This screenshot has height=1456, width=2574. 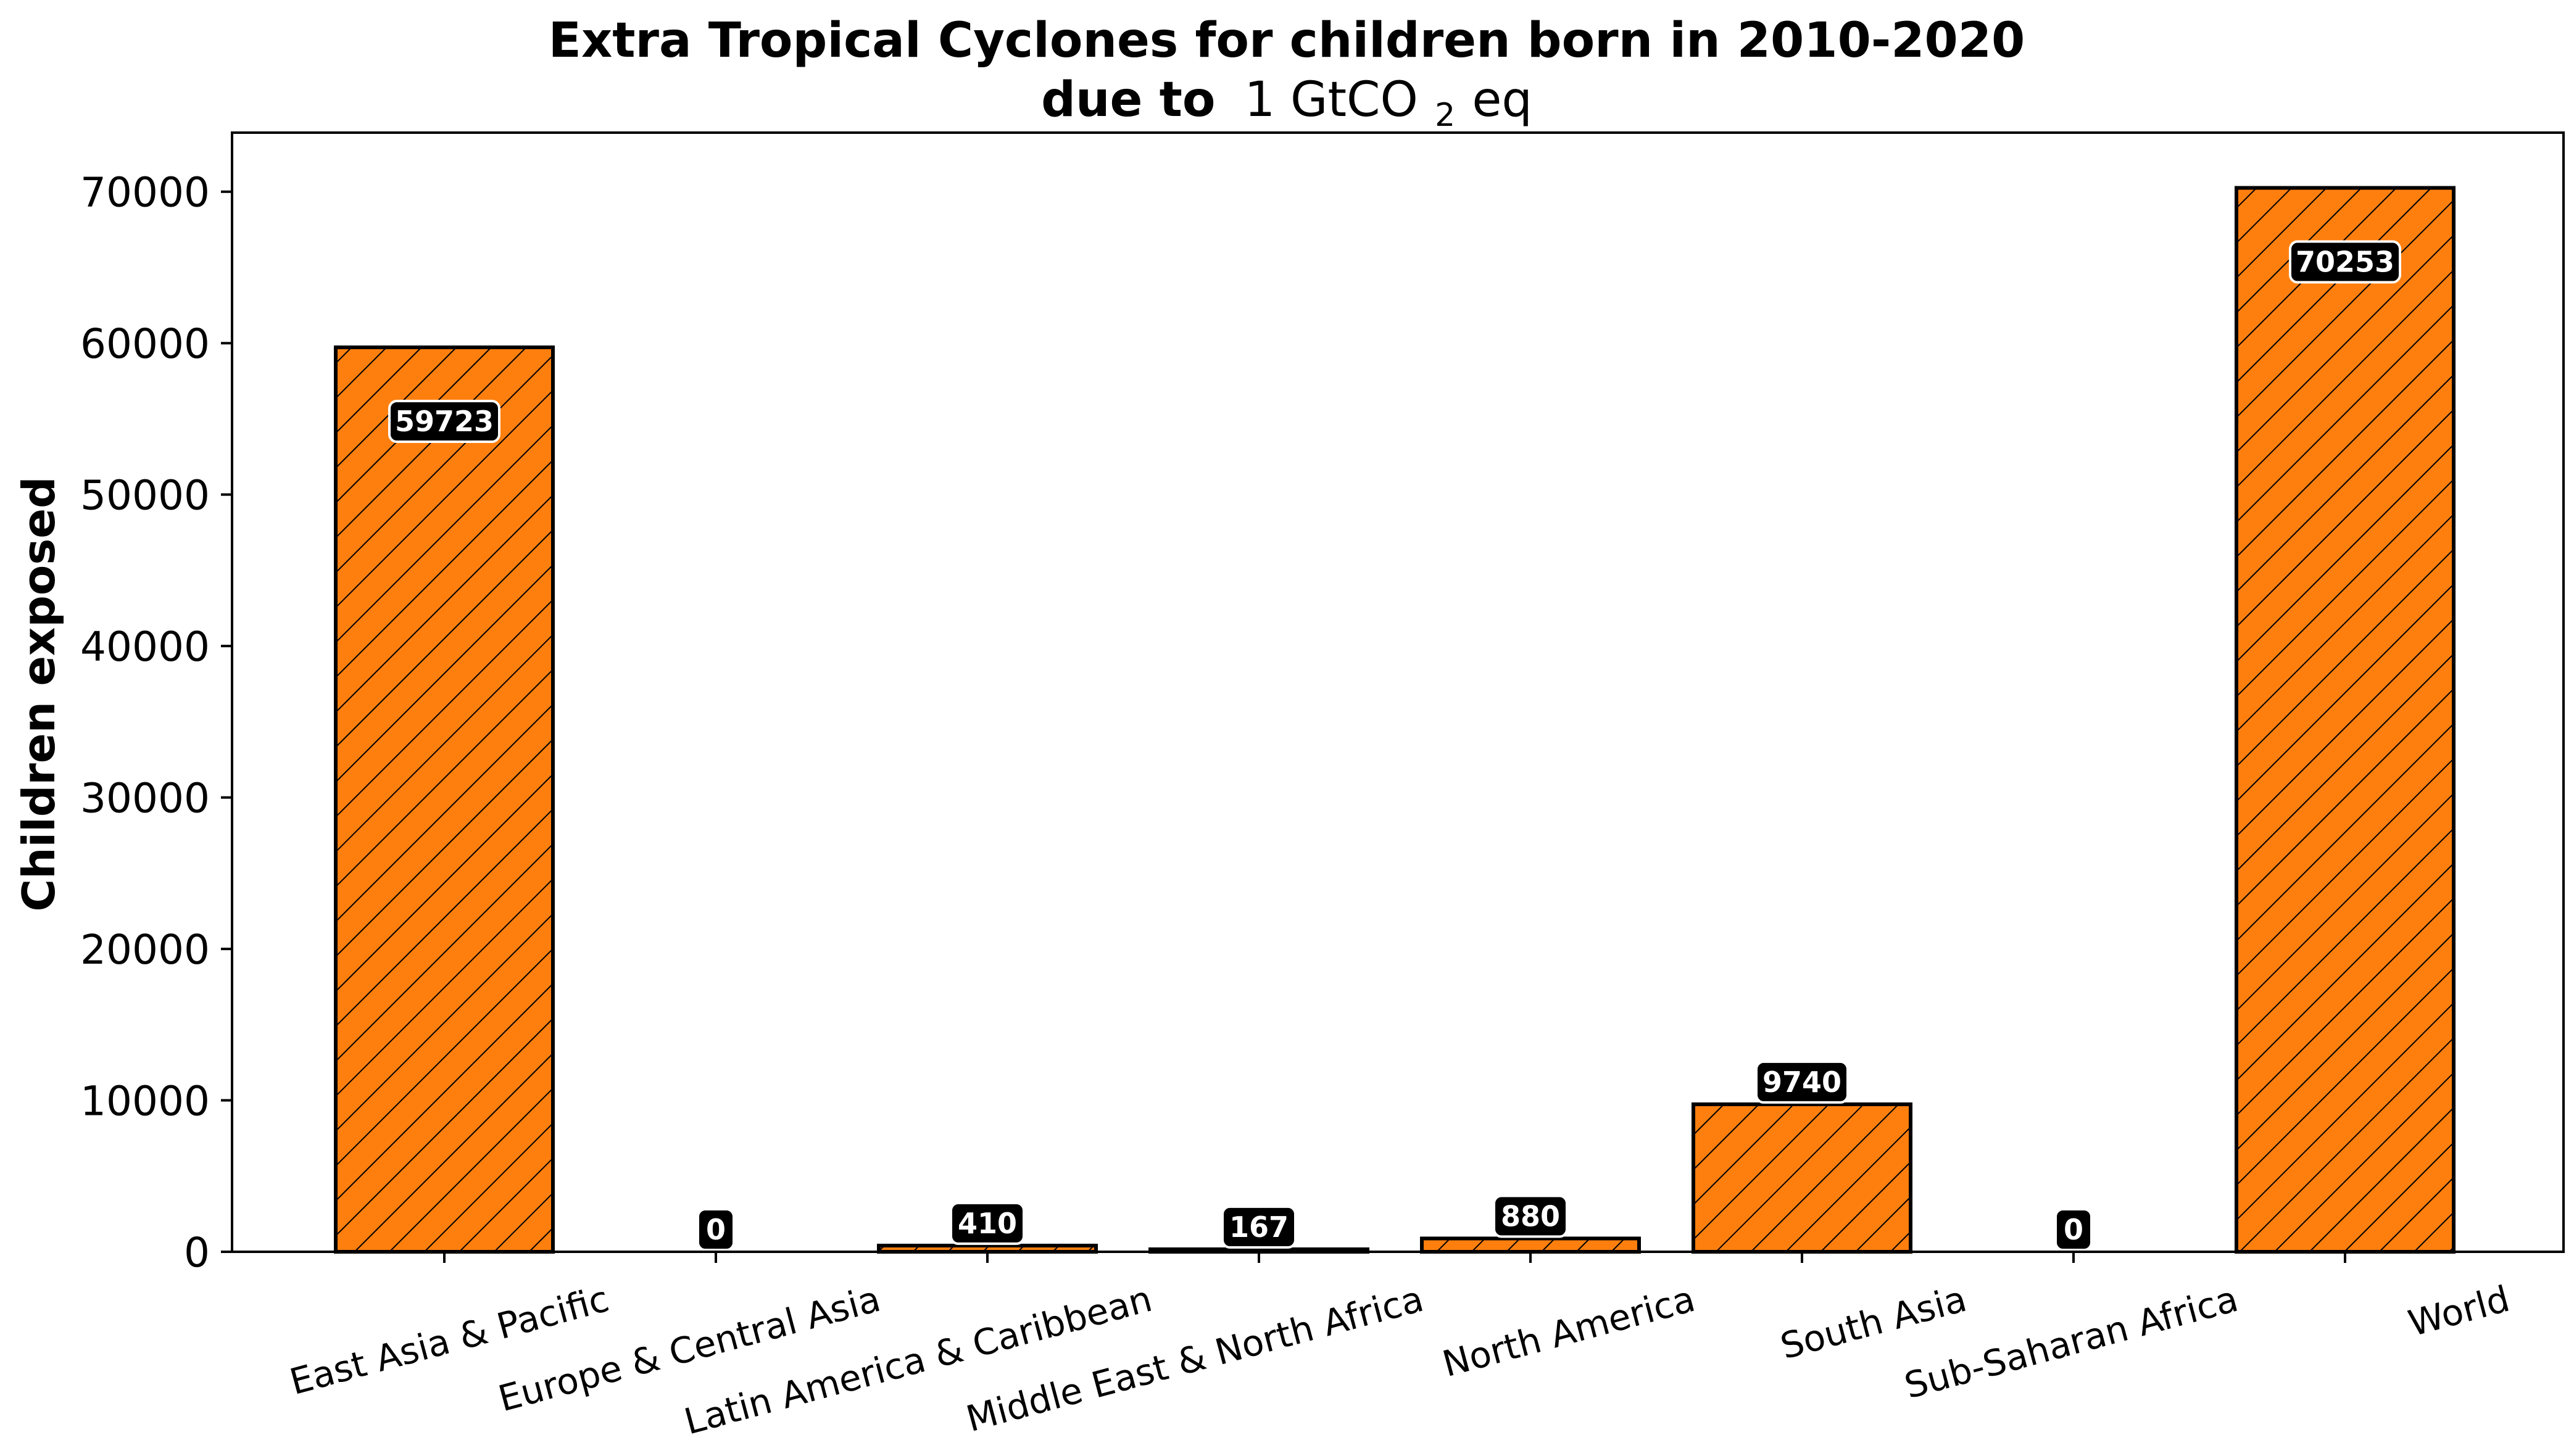 I want to click on bar-hatch-world, so click(x=2345, y=720).